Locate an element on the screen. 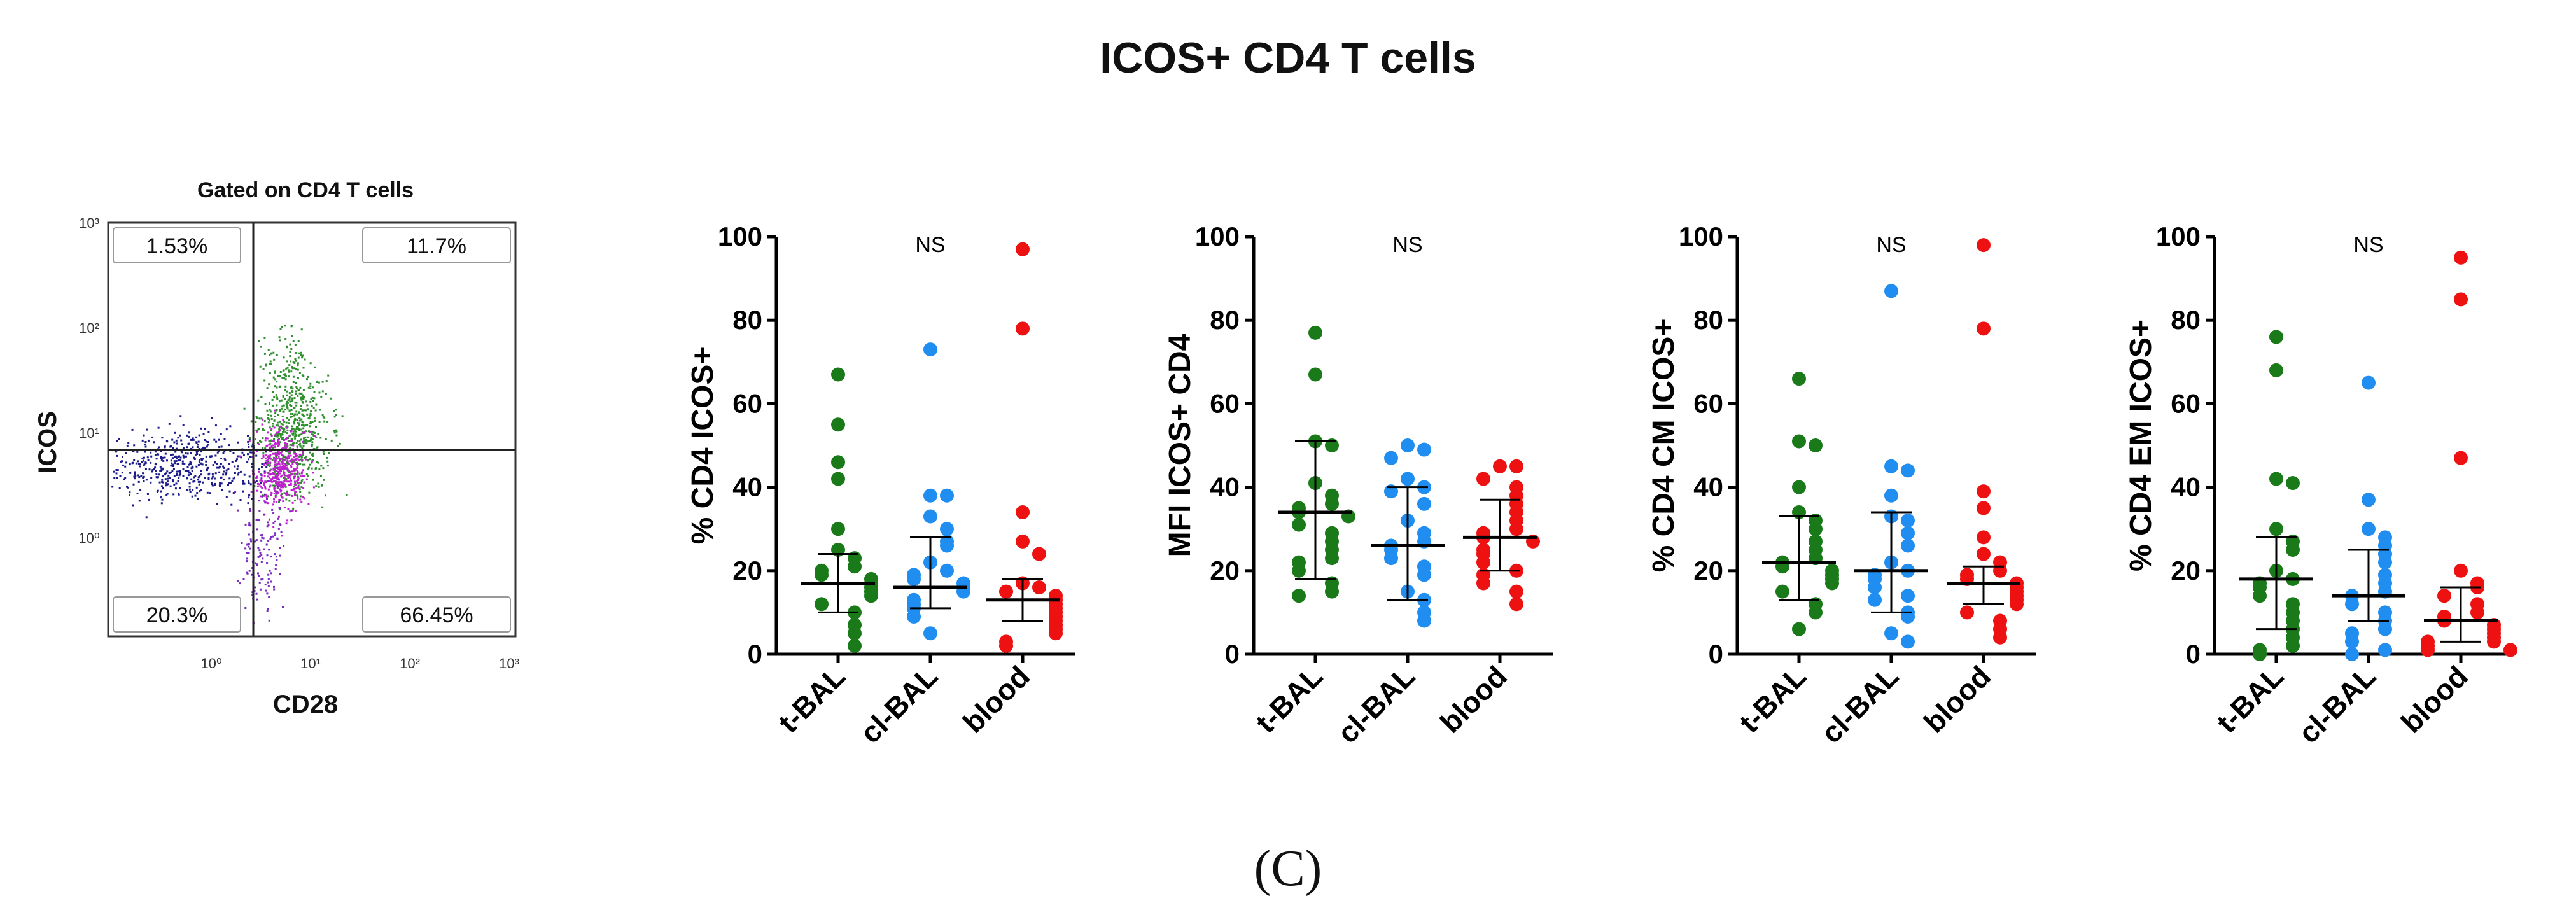 The width and height of the screenshot is (2576, 924). x-tick-label: cl-BAL is located at coordinates (898, 704).